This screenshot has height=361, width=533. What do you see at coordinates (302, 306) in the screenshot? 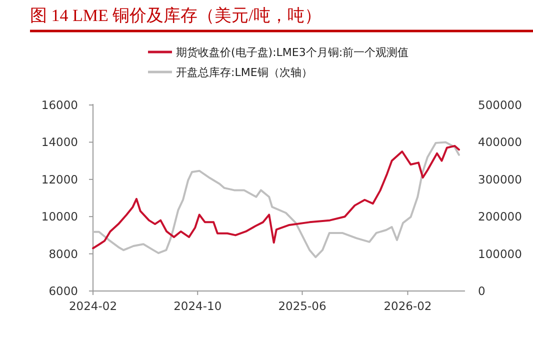
I see `x-tick-label: 2025-06` at bounding box center [302, 306].